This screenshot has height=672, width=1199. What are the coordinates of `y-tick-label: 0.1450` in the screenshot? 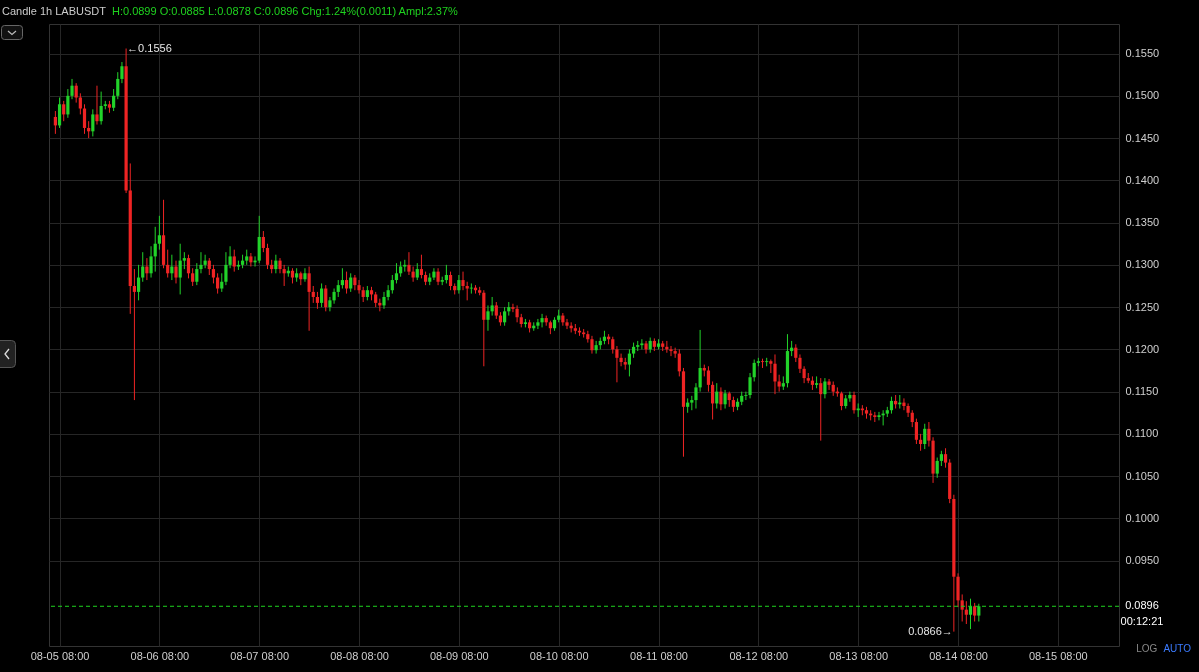 It's located at (1142, 137).